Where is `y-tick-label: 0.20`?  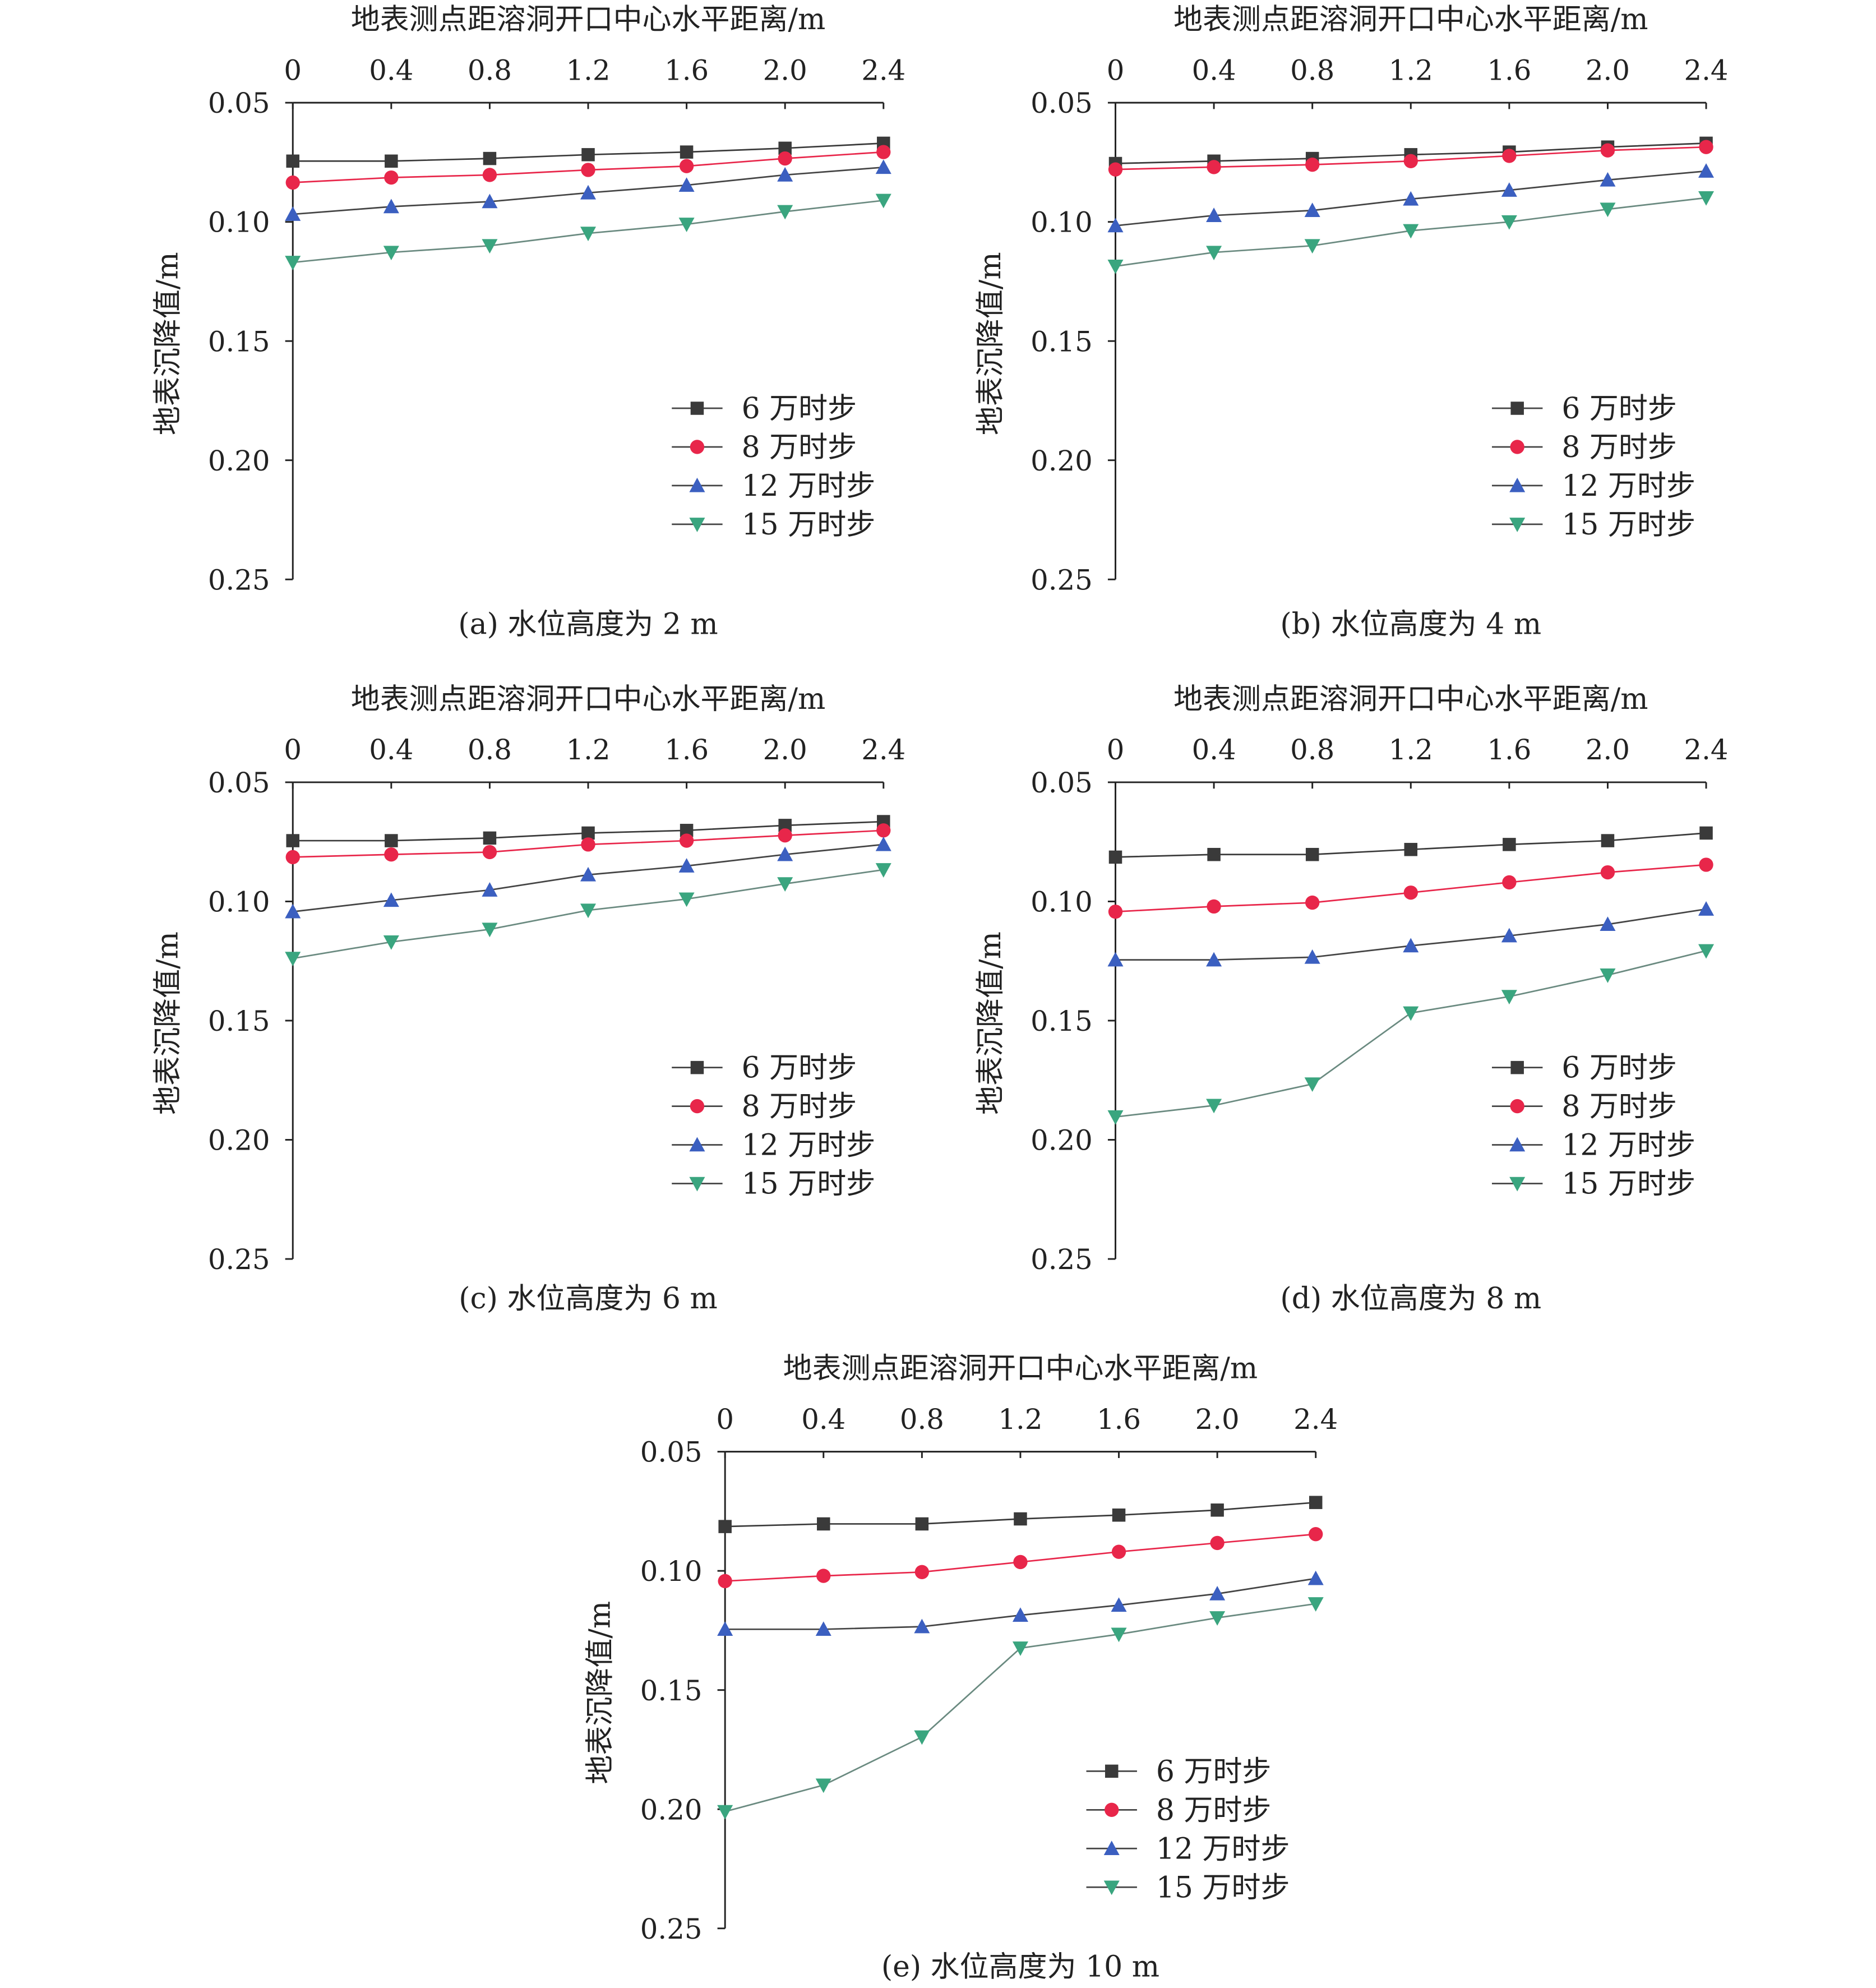
y-tick-label: 0.20 is located at coordinates (1062, 1140).